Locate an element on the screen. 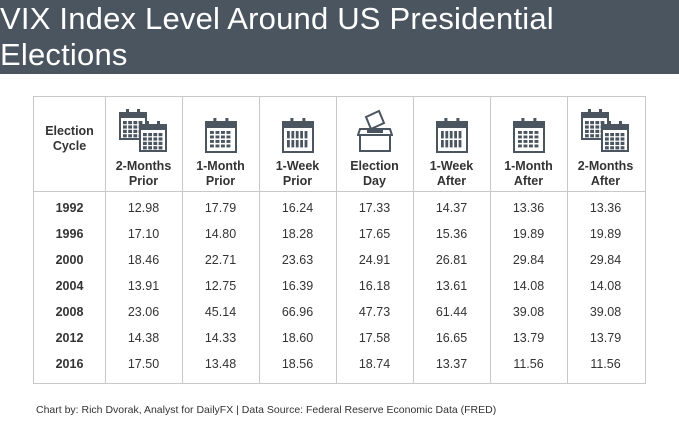 This screenshot has height=427, width=679. column-header-label: 1-Month Prior is located at coordinates (220, 174).